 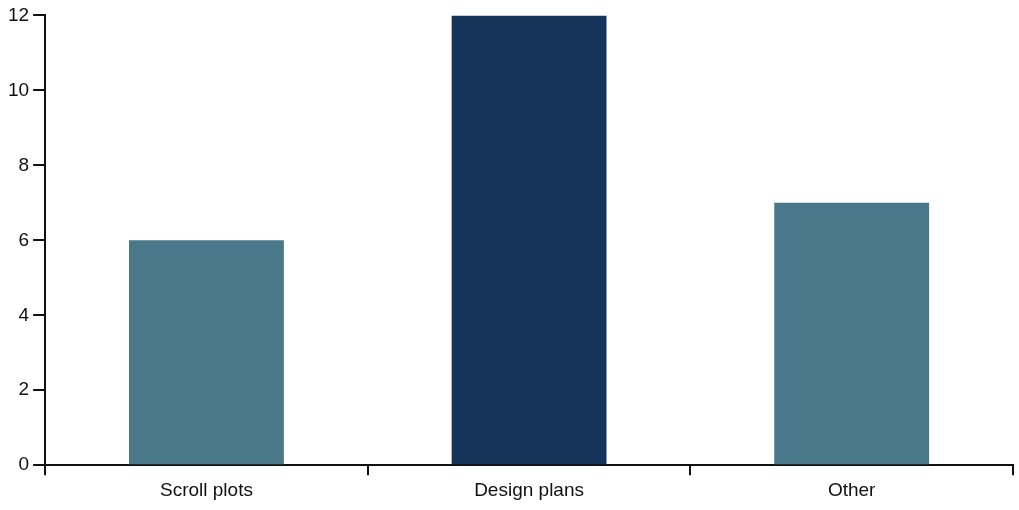 What do you see at coordinates (852, 489) in the screenshot?
I see `x-tick-label: Other` at bounding box center [852, 489].